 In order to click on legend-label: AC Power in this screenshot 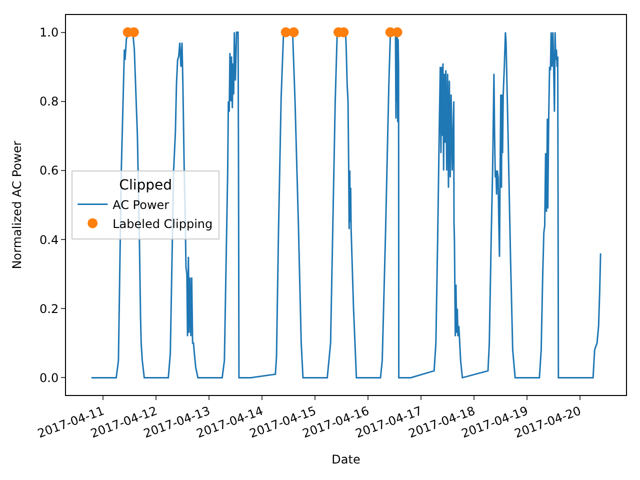, I will do `click(141, 205)`.